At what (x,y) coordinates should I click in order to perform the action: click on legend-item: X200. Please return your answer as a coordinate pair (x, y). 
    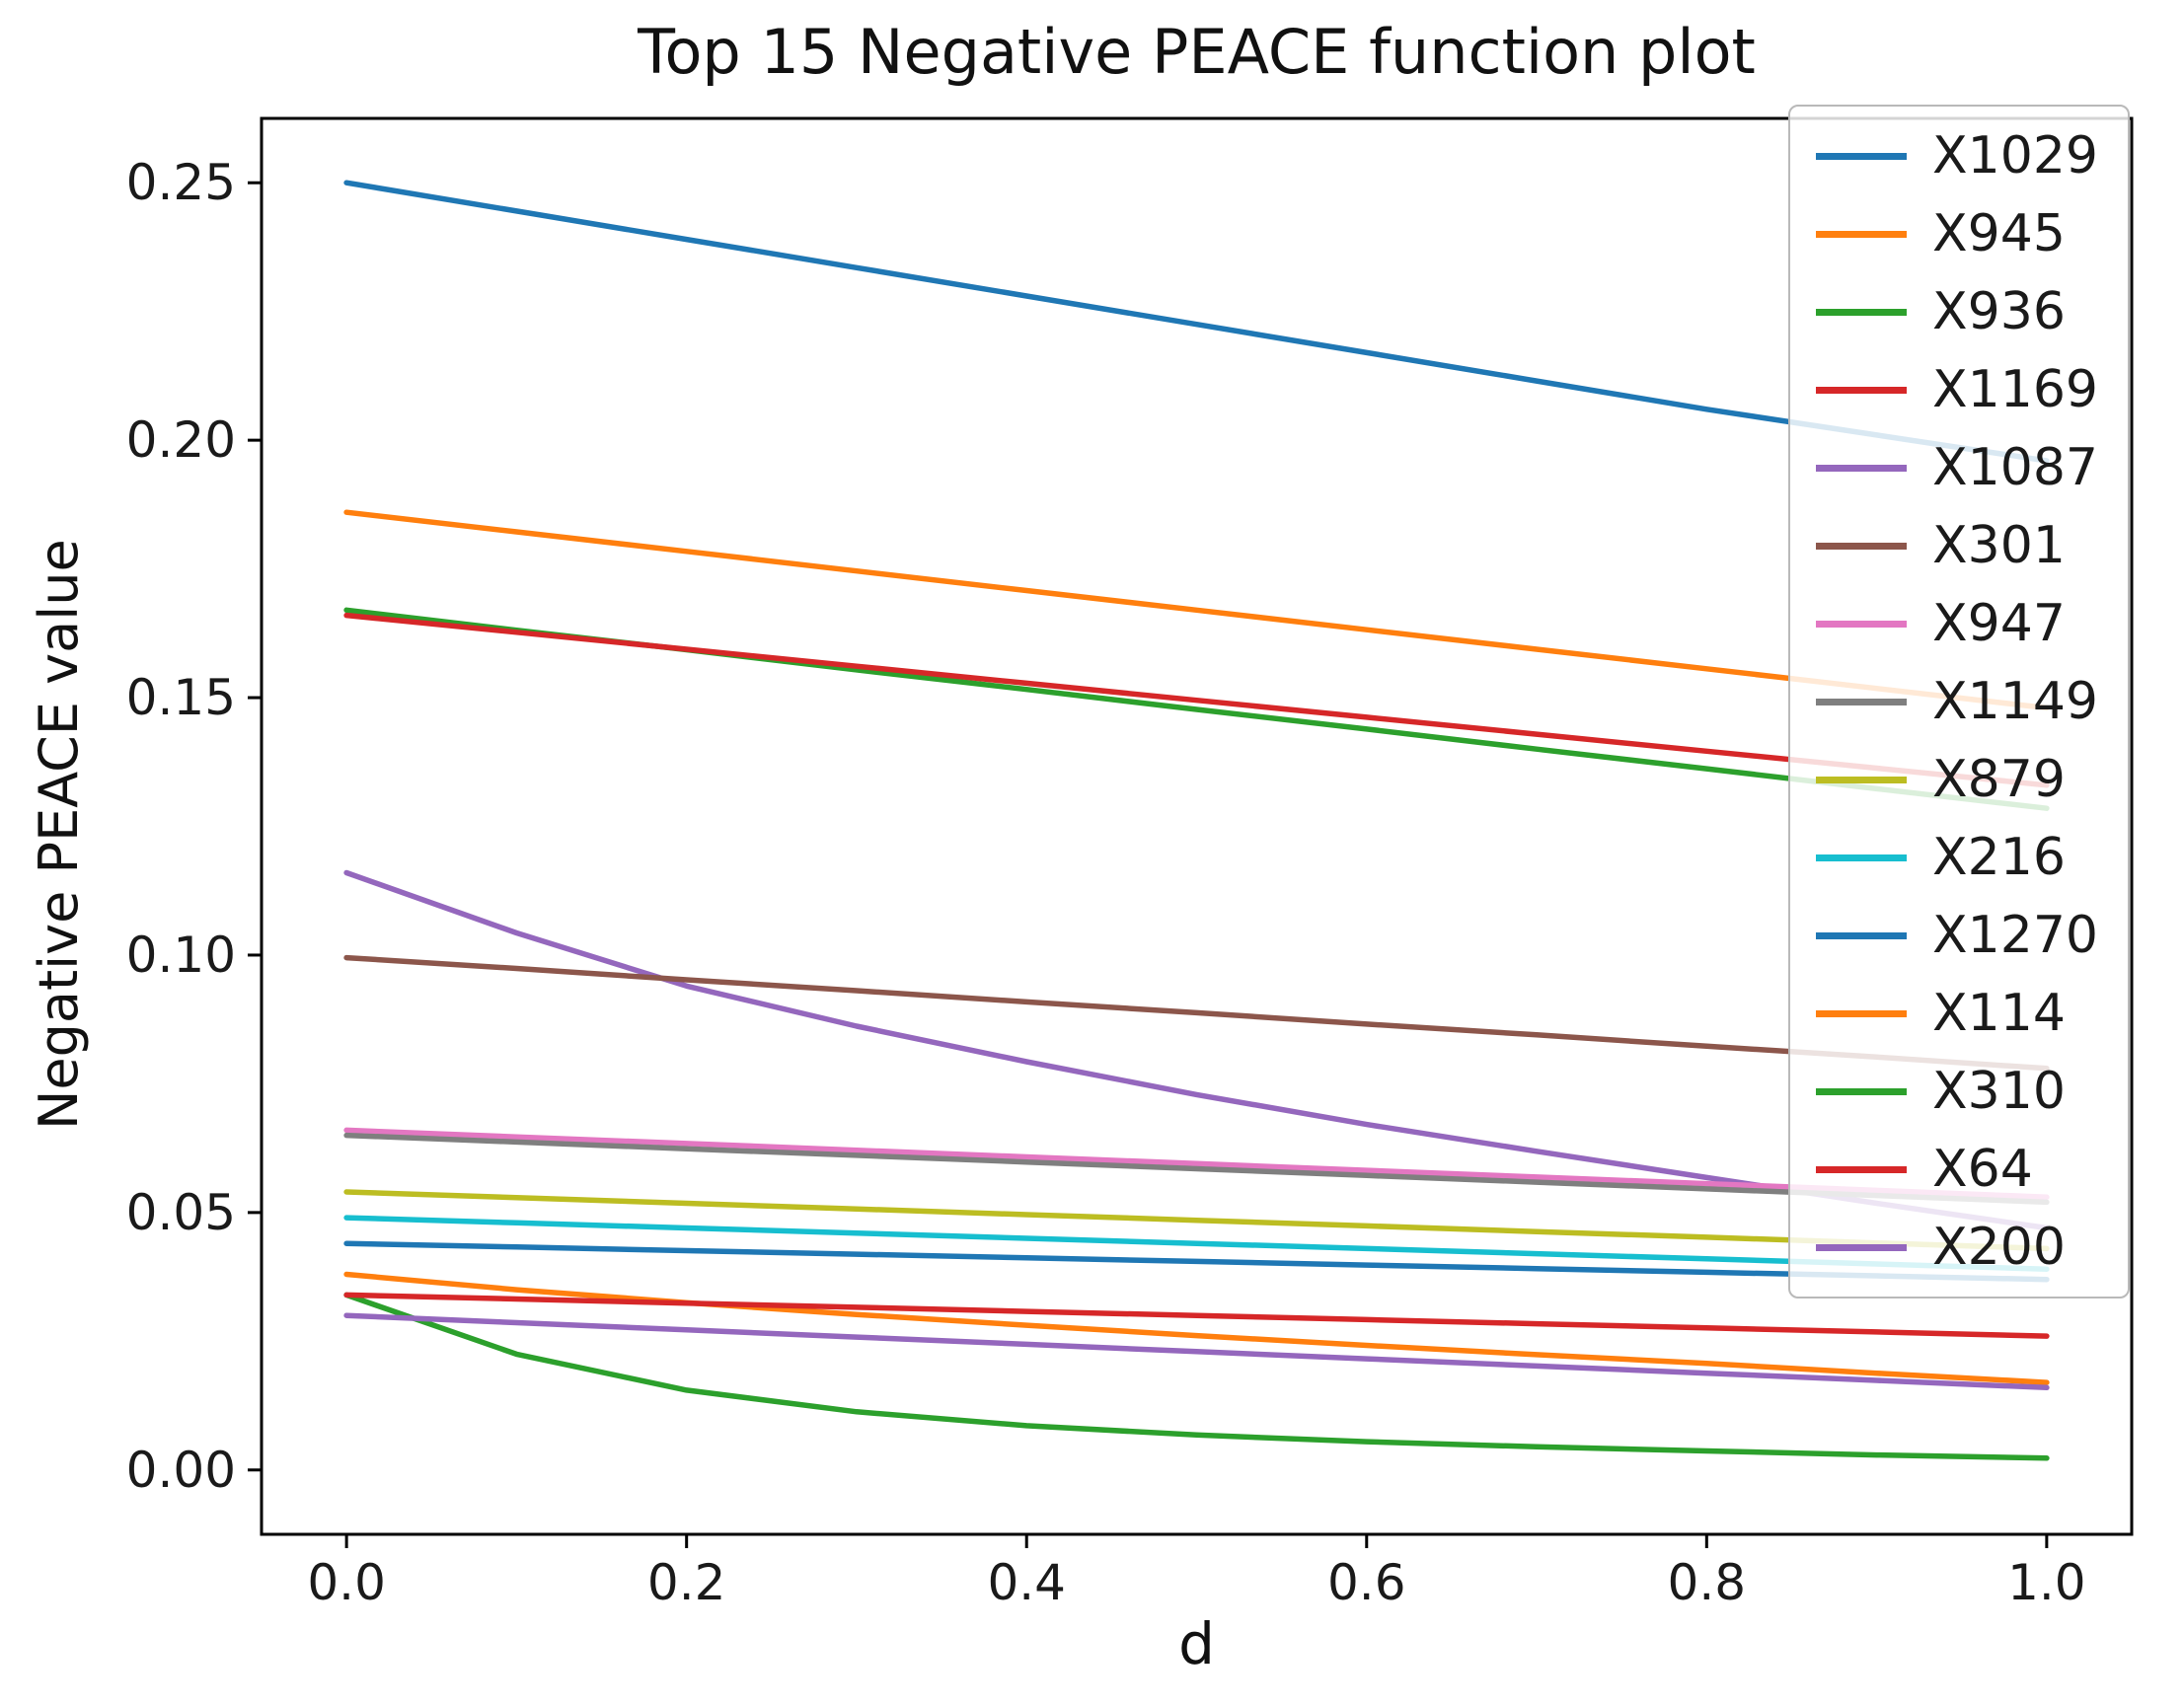
    Looking at the image, I should click on (1957, 1247).